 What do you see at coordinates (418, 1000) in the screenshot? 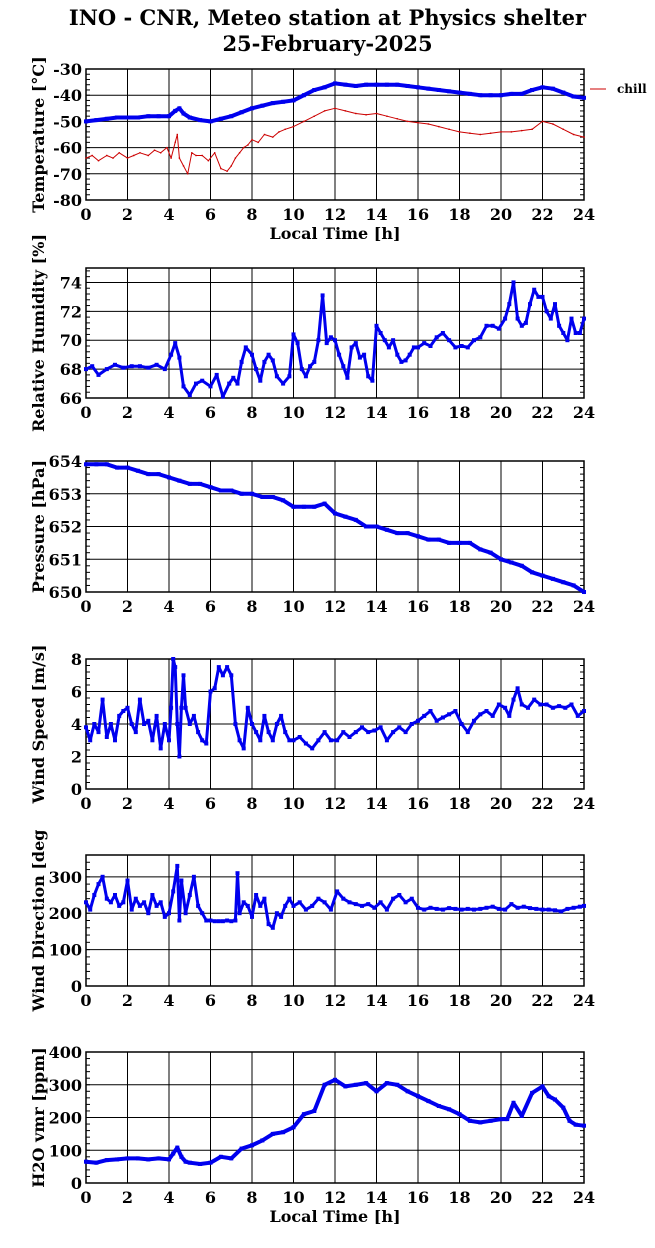
I see `x-tick-label: 16` at bounding box center [418, 1000].